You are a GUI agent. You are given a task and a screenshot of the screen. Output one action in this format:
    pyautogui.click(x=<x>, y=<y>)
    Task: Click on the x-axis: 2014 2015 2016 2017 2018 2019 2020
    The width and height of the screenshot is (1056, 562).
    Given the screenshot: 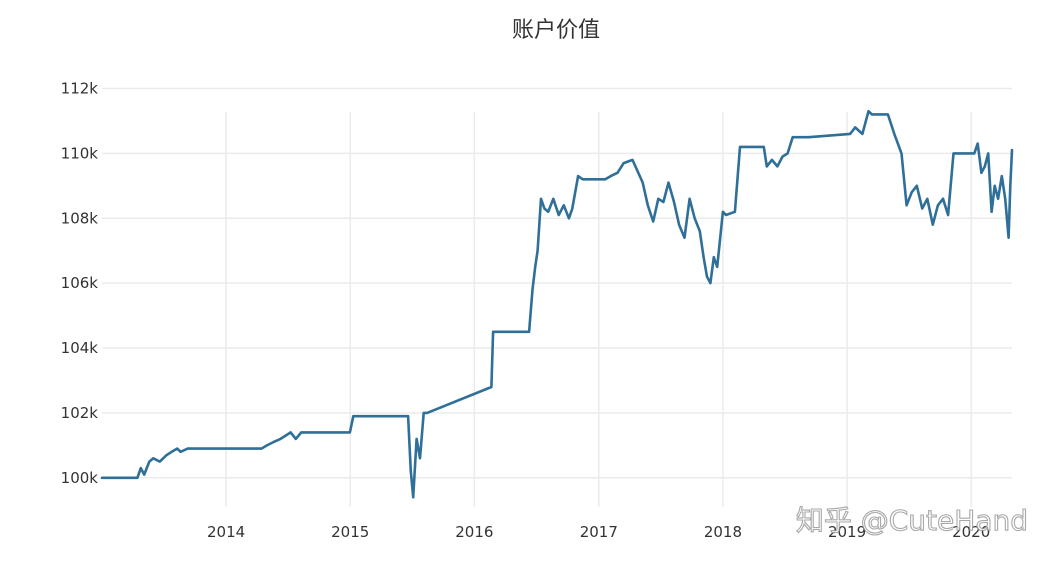 What is the action you would take?
    pyautogui.click(x=598, y=532)
    